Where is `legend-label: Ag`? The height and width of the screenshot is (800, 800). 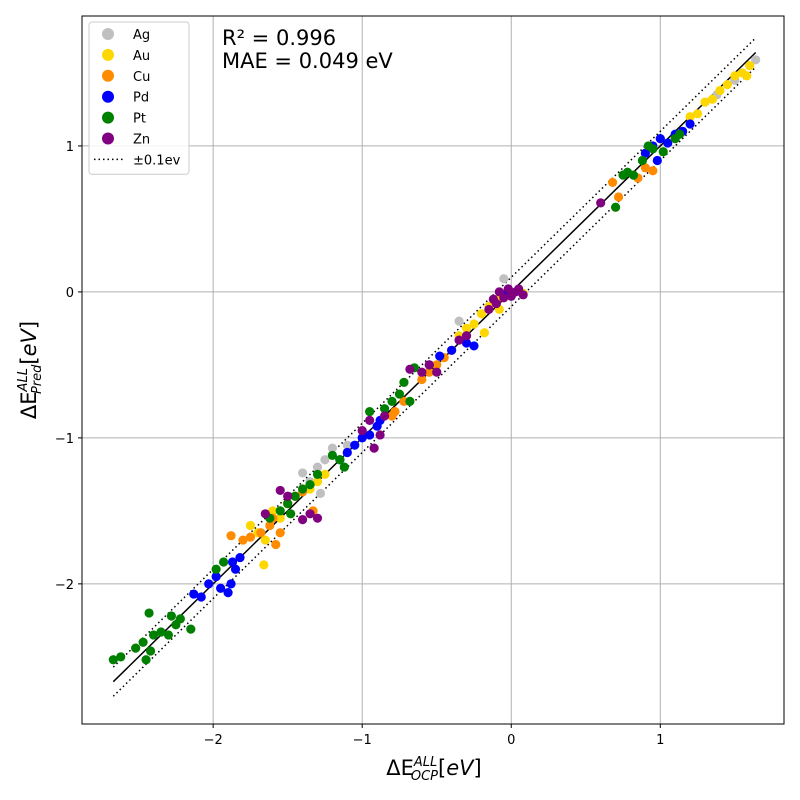
legend-label: Ag is located at coordinates (141, 35).